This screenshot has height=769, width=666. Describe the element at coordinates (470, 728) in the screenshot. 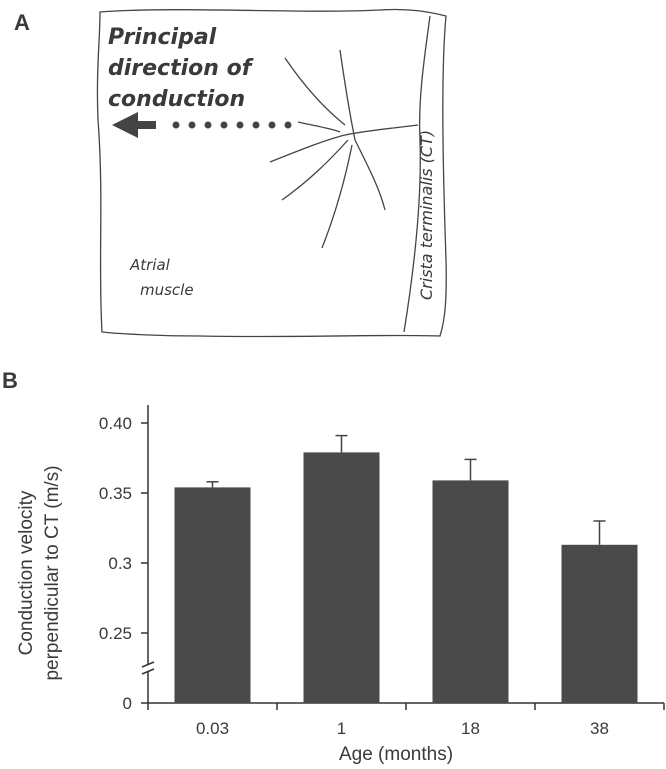

I see `x-tick-label: 18` at that location.